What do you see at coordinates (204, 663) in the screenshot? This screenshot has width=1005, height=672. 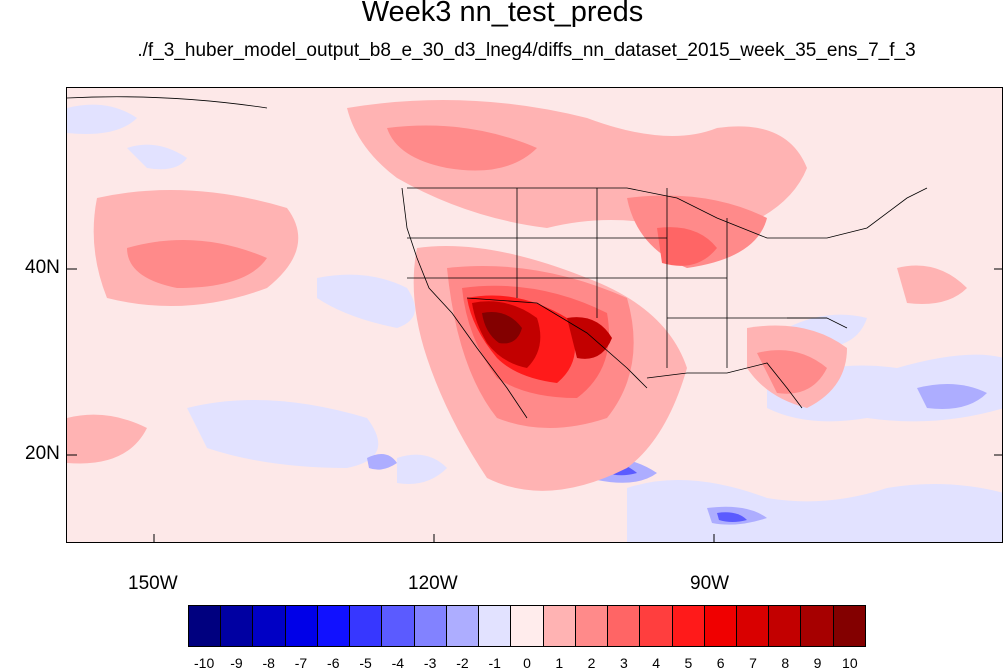 I see `colorbar-tick-label: -10` at bounding box center [204, 663].